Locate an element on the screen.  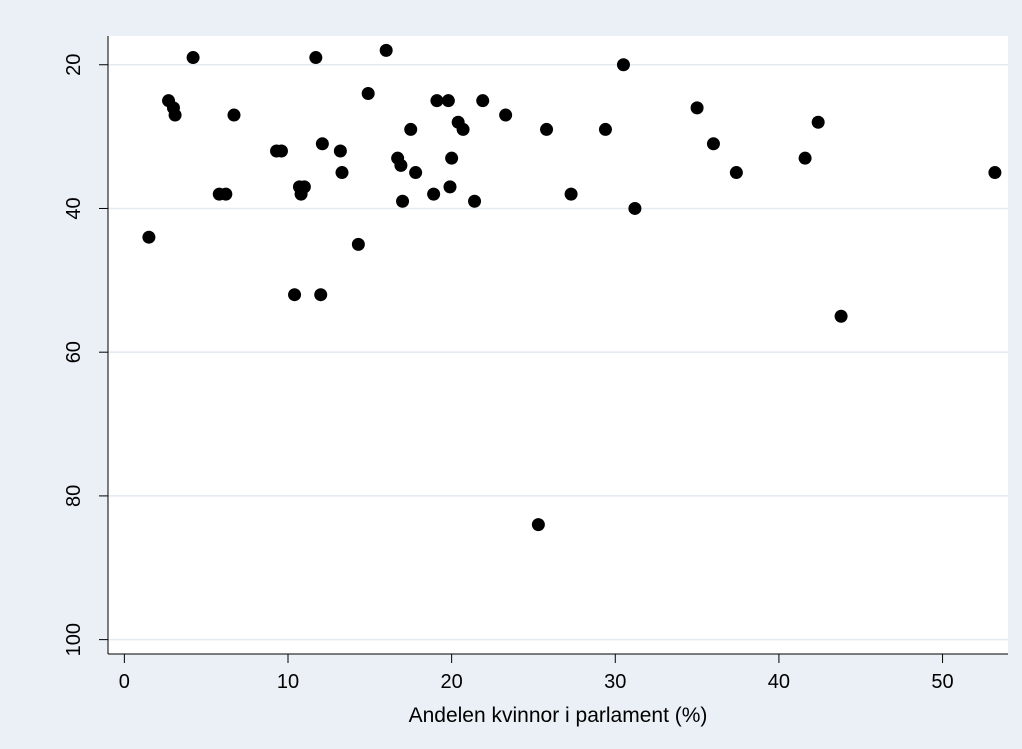
y-axis-ticks: 20 40 60 80 100 is located at coordinates (85, 355).